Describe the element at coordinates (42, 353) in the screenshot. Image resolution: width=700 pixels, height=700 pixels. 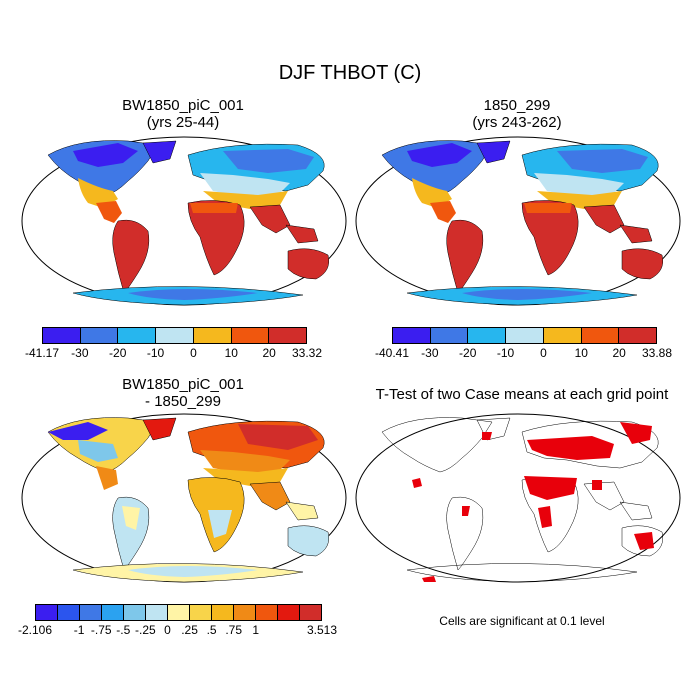
I see `cb1-label-0: -41.17` at that location.